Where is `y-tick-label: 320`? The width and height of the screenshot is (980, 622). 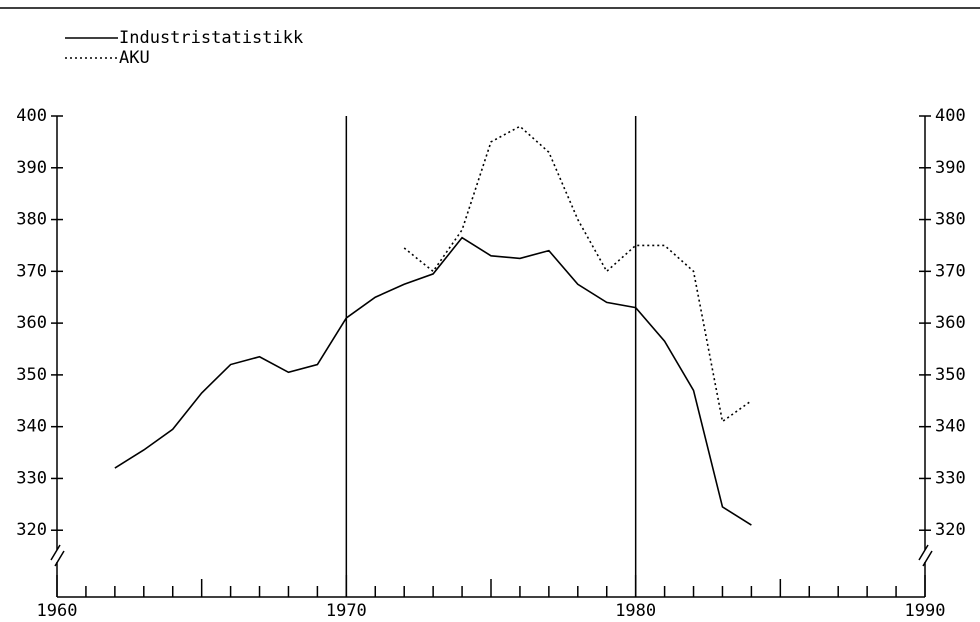 y-tick-label: 320 is located at coordinates (31, 530).